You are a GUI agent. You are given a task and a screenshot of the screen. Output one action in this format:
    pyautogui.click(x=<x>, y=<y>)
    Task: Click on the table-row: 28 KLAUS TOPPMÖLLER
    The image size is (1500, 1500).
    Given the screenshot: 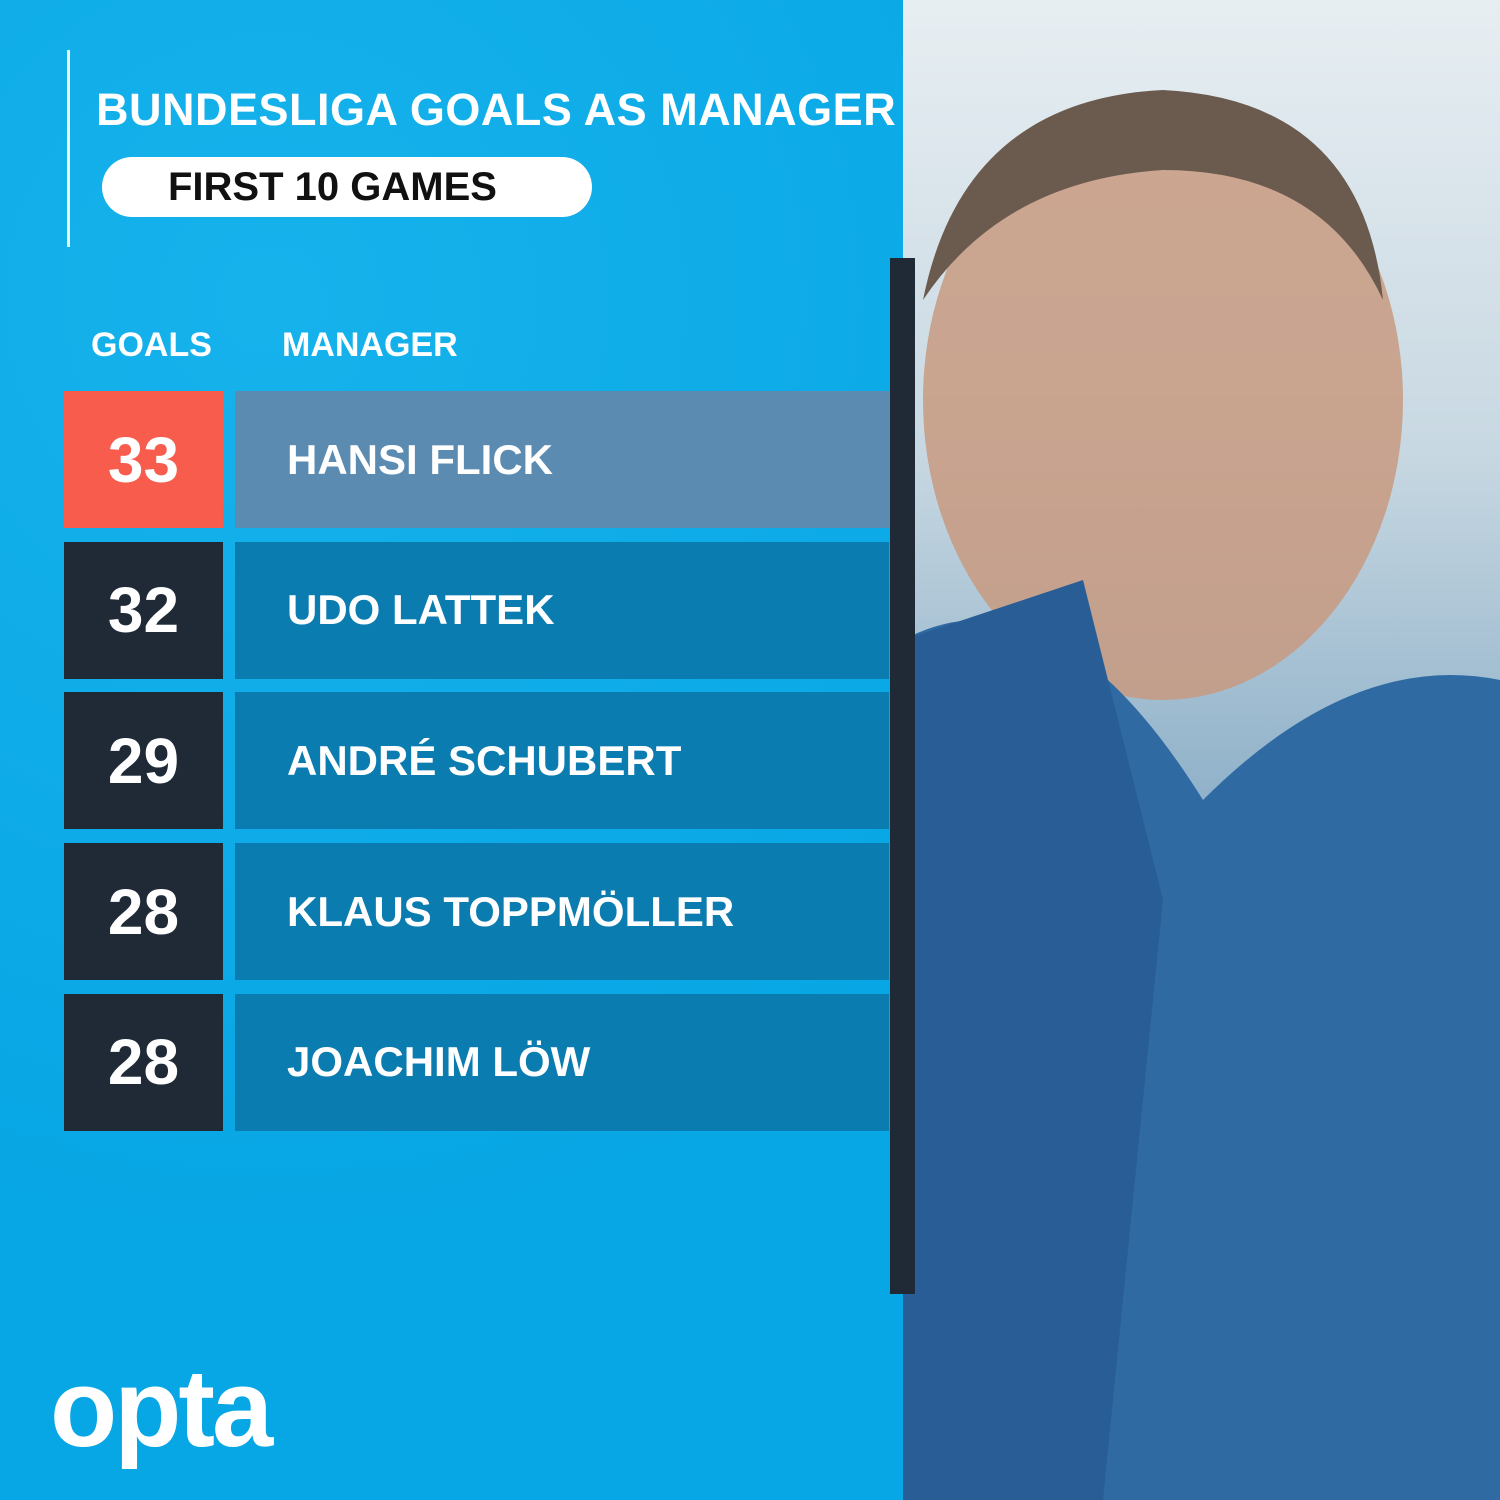 What is the action you would take?
    pyautogui.click(x=476, y=912)
    